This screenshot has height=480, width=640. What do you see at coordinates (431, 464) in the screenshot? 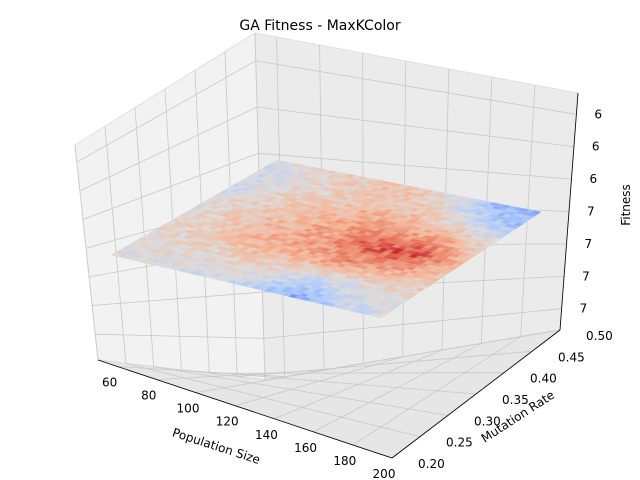
I see `y-tick-label: 0.20` at bounding box center [431, 464].